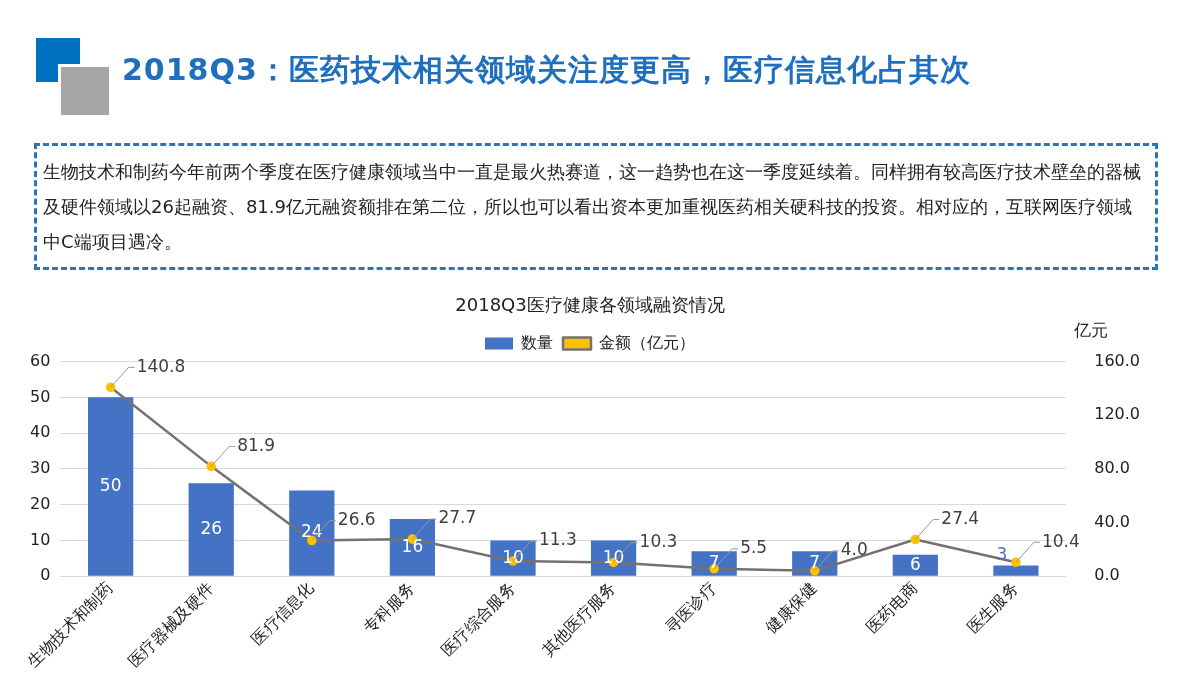 This screenshot has width=1200, height=675. I want to click on data-label: 81.9, so click(256, 444).